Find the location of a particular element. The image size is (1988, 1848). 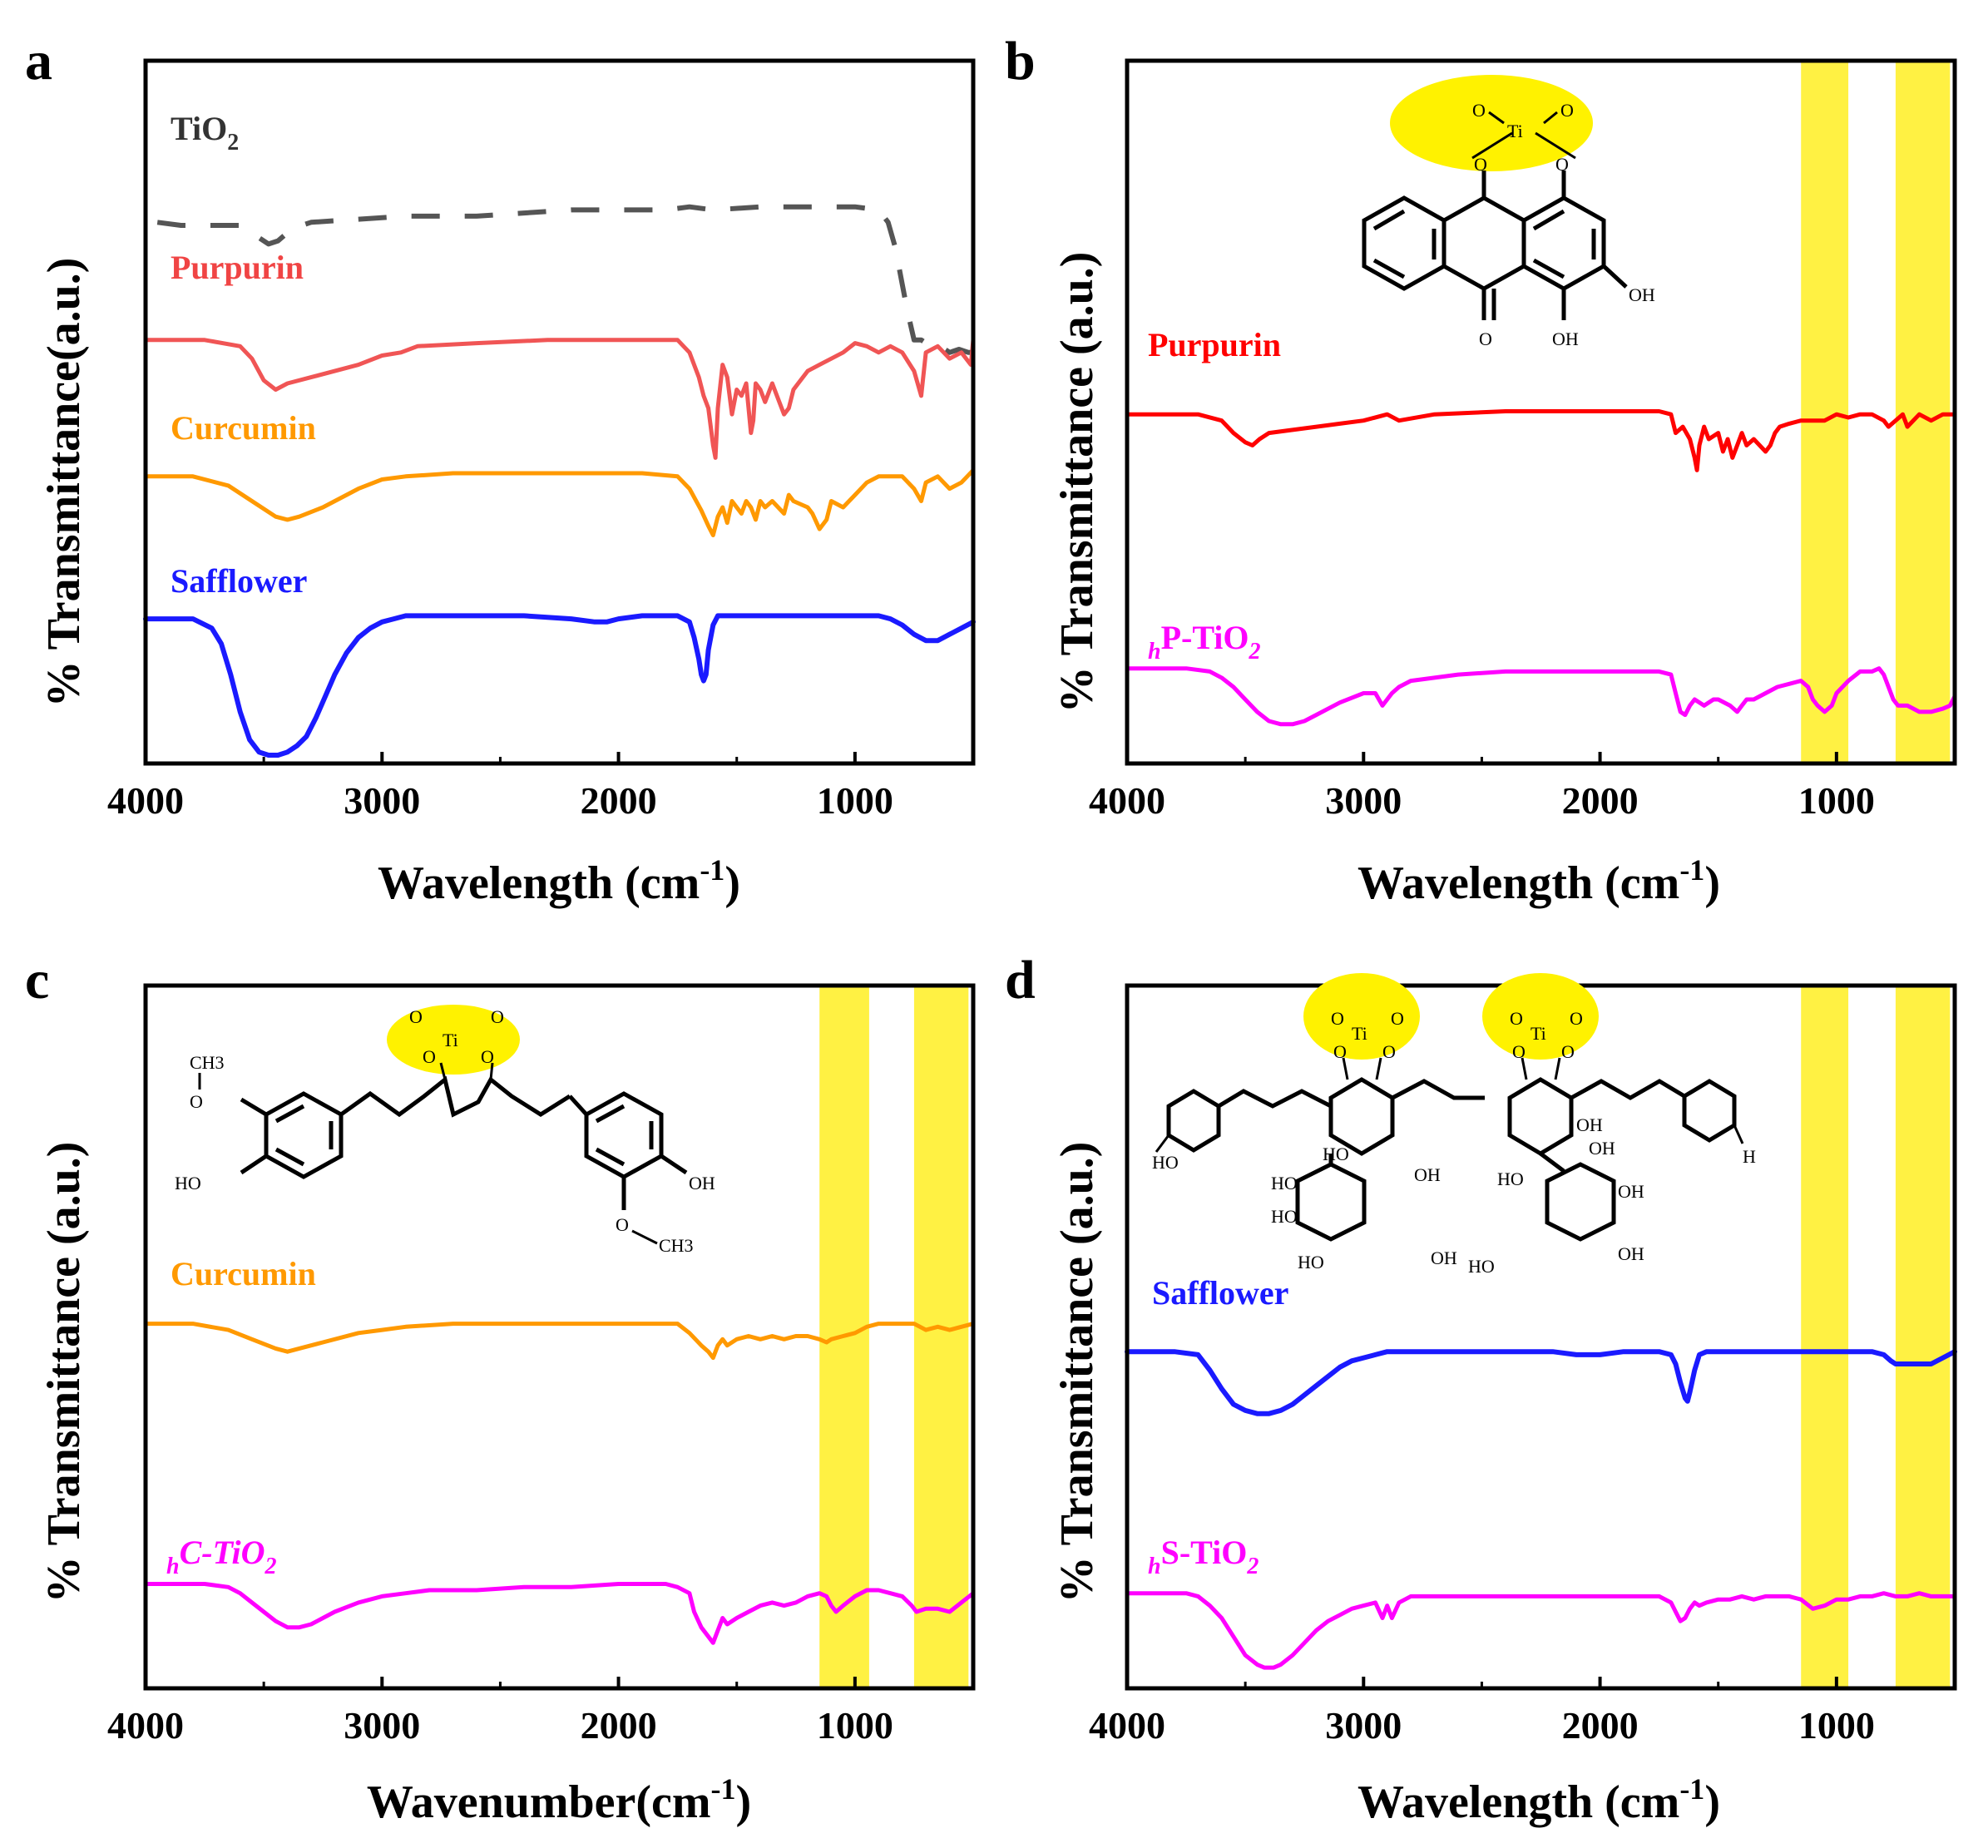

series-layer is located at coordinates (1541, 1509).